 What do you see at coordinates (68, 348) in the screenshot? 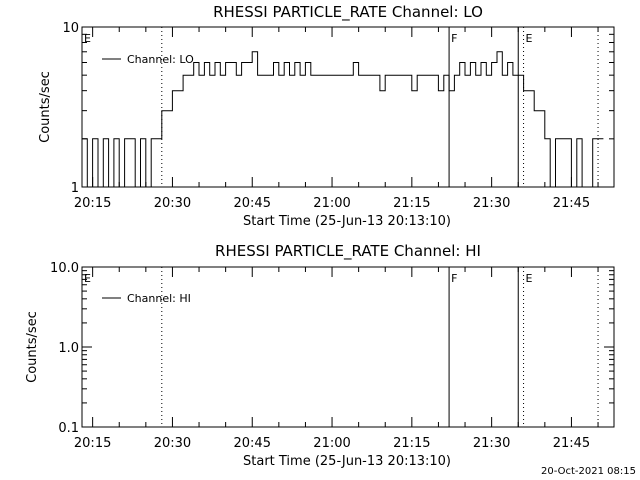
I see `y-tick-label: 1.0` at bounding box center [68, 348].